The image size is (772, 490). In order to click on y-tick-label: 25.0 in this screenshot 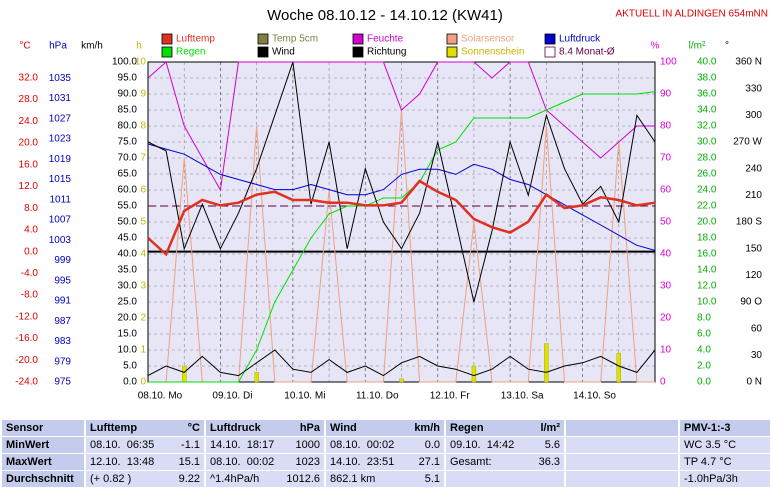, I will do `click(128, 302)`.